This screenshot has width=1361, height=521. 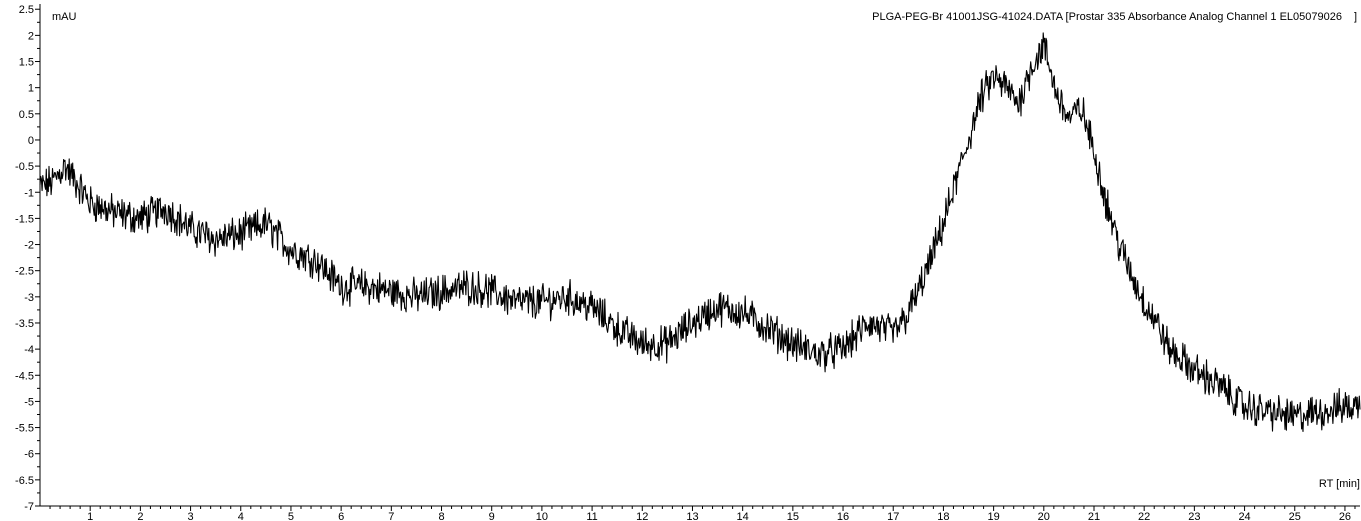 I want to click on x-tick-label: 9, so click(x=492, y=516).